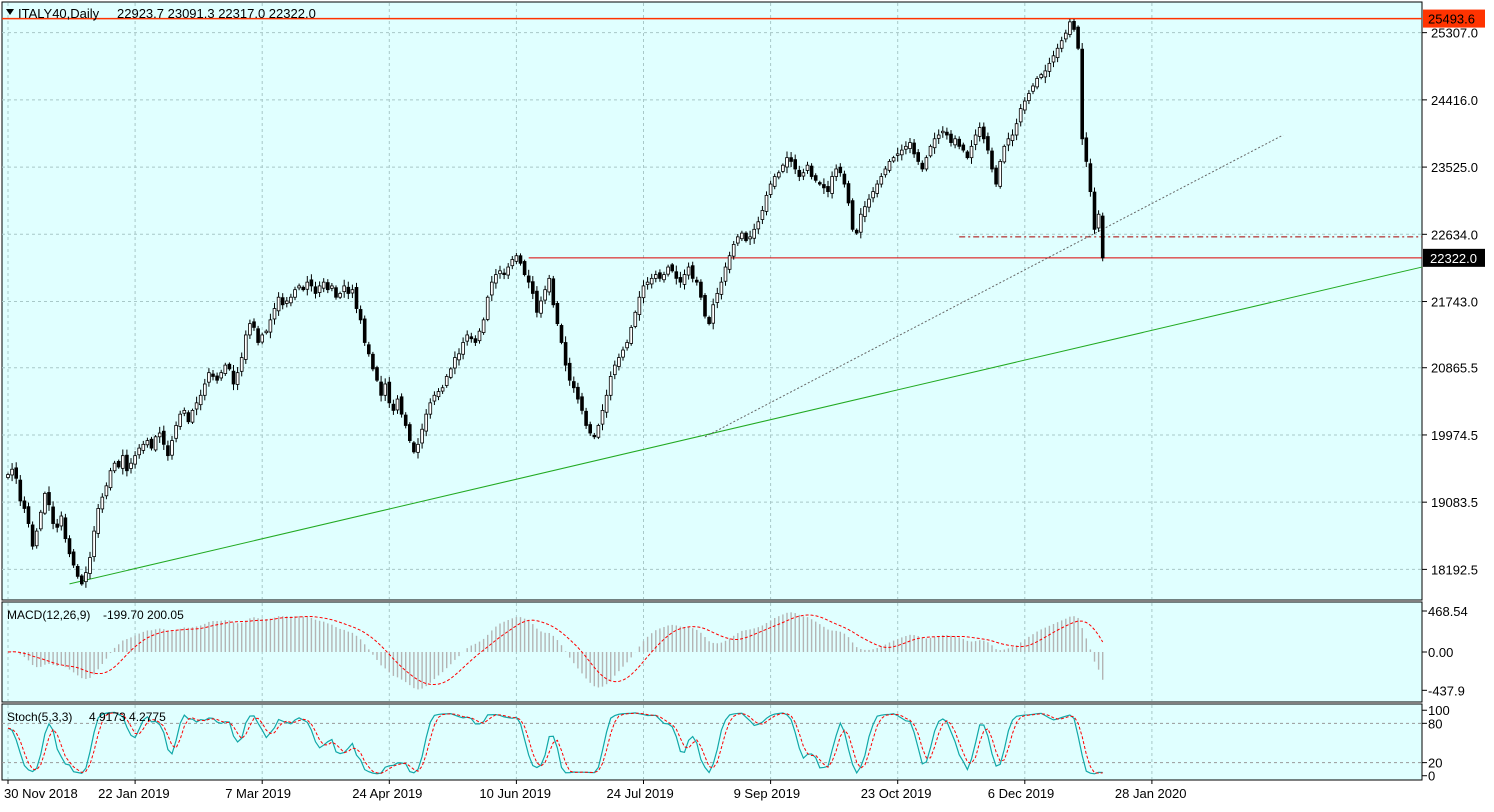  Describe the element at coordinates (1454, 234) in the screenshot. I see `price-axis-label: 22634.0` at that location.